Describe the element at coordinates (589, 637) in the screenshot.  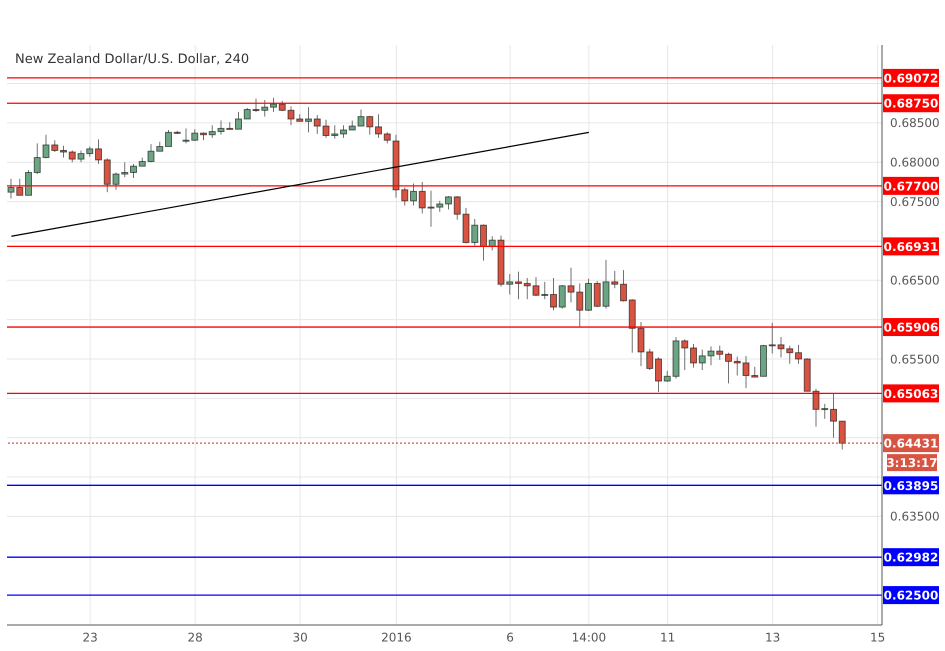
I see `x-tick-label: 14:00` at that location.